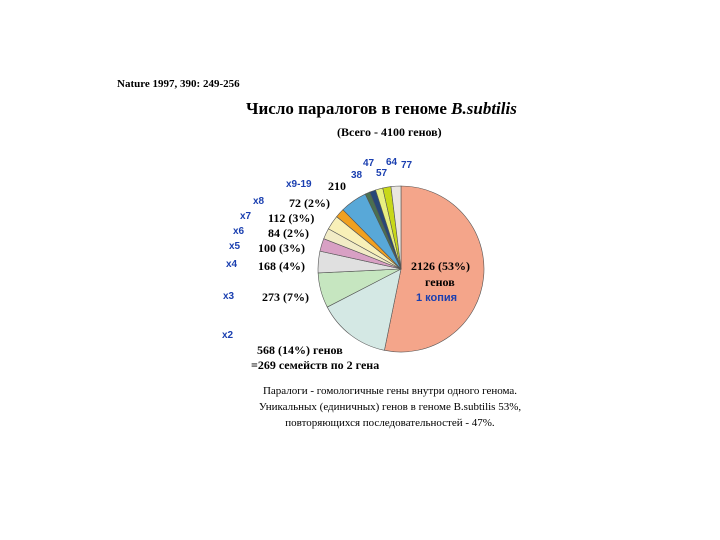 The width and height of the screenshot is (720, 540). Describe the element at coordinates (382, 173) in the screenshot. I see `count-label-57: 57` at that location.